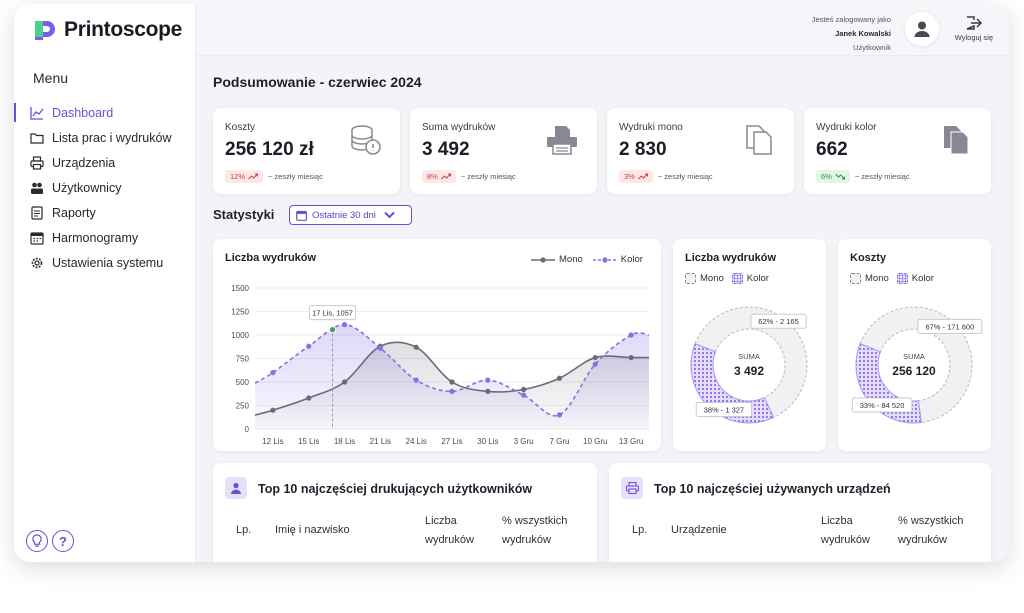 This screenshot has height=613, width=1024. What do you see at coordinates (108, 262) in the screenshot?
I see `sidebar-item-label: Ustawienia systemu` at bounding box center [108, 262].